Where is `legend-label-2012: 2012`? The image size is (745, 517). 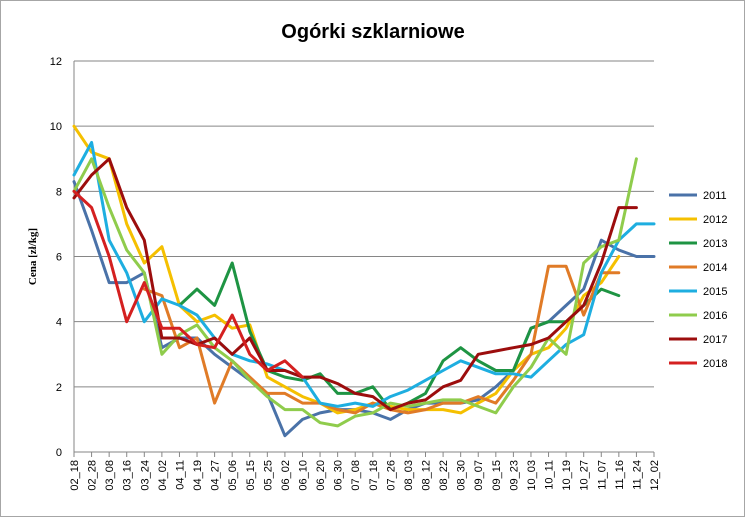 legend-label-2012: 2012 is located at coordinates (715, 220).